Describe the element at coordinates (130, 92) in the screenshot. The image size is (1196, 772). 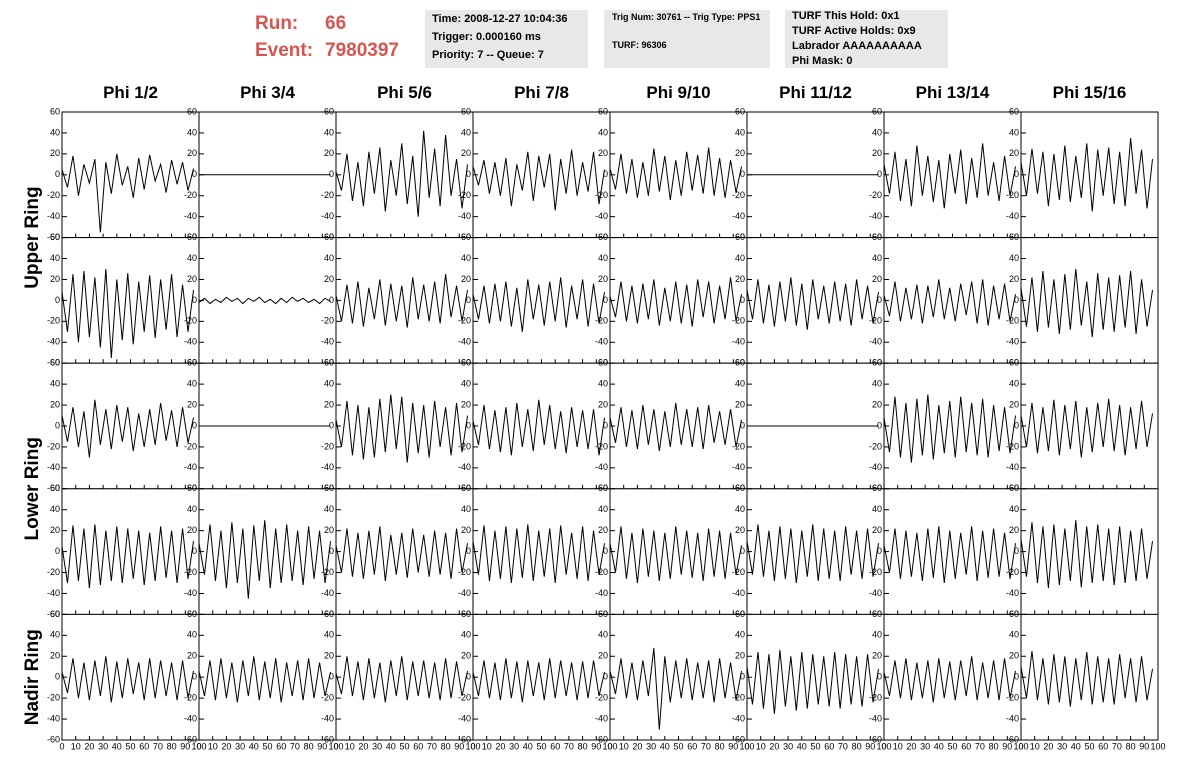
I see `column-header: Phi 1/2` at that location.